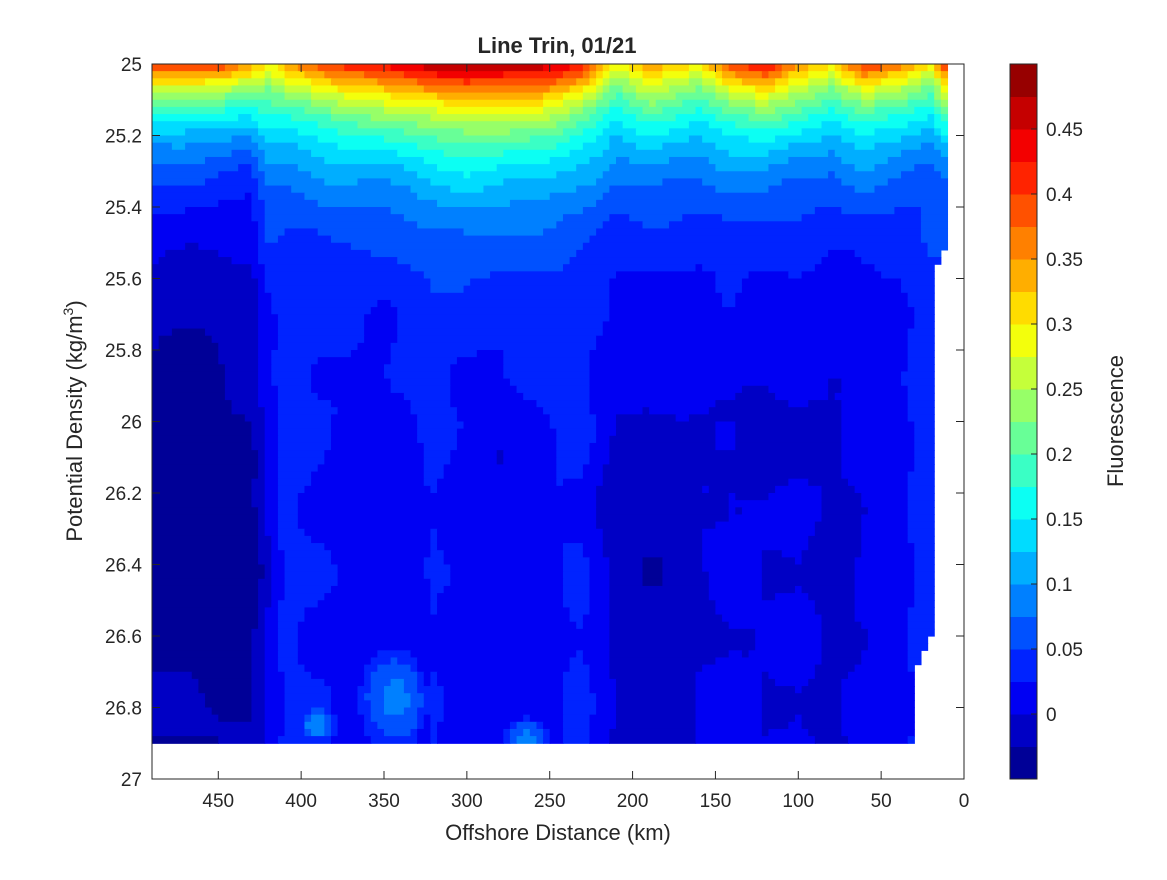  What do you see at coordinates (218, 801) in the screenshot?
I see `x-tick-label: 450` at bounding box center [218, 801].